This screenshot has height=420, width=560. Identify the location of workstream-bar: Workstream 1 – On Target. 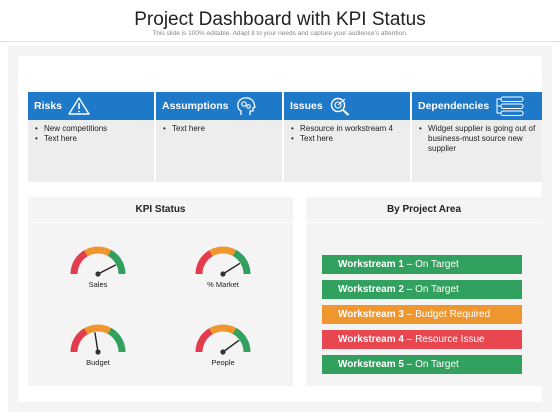
(422, 264).